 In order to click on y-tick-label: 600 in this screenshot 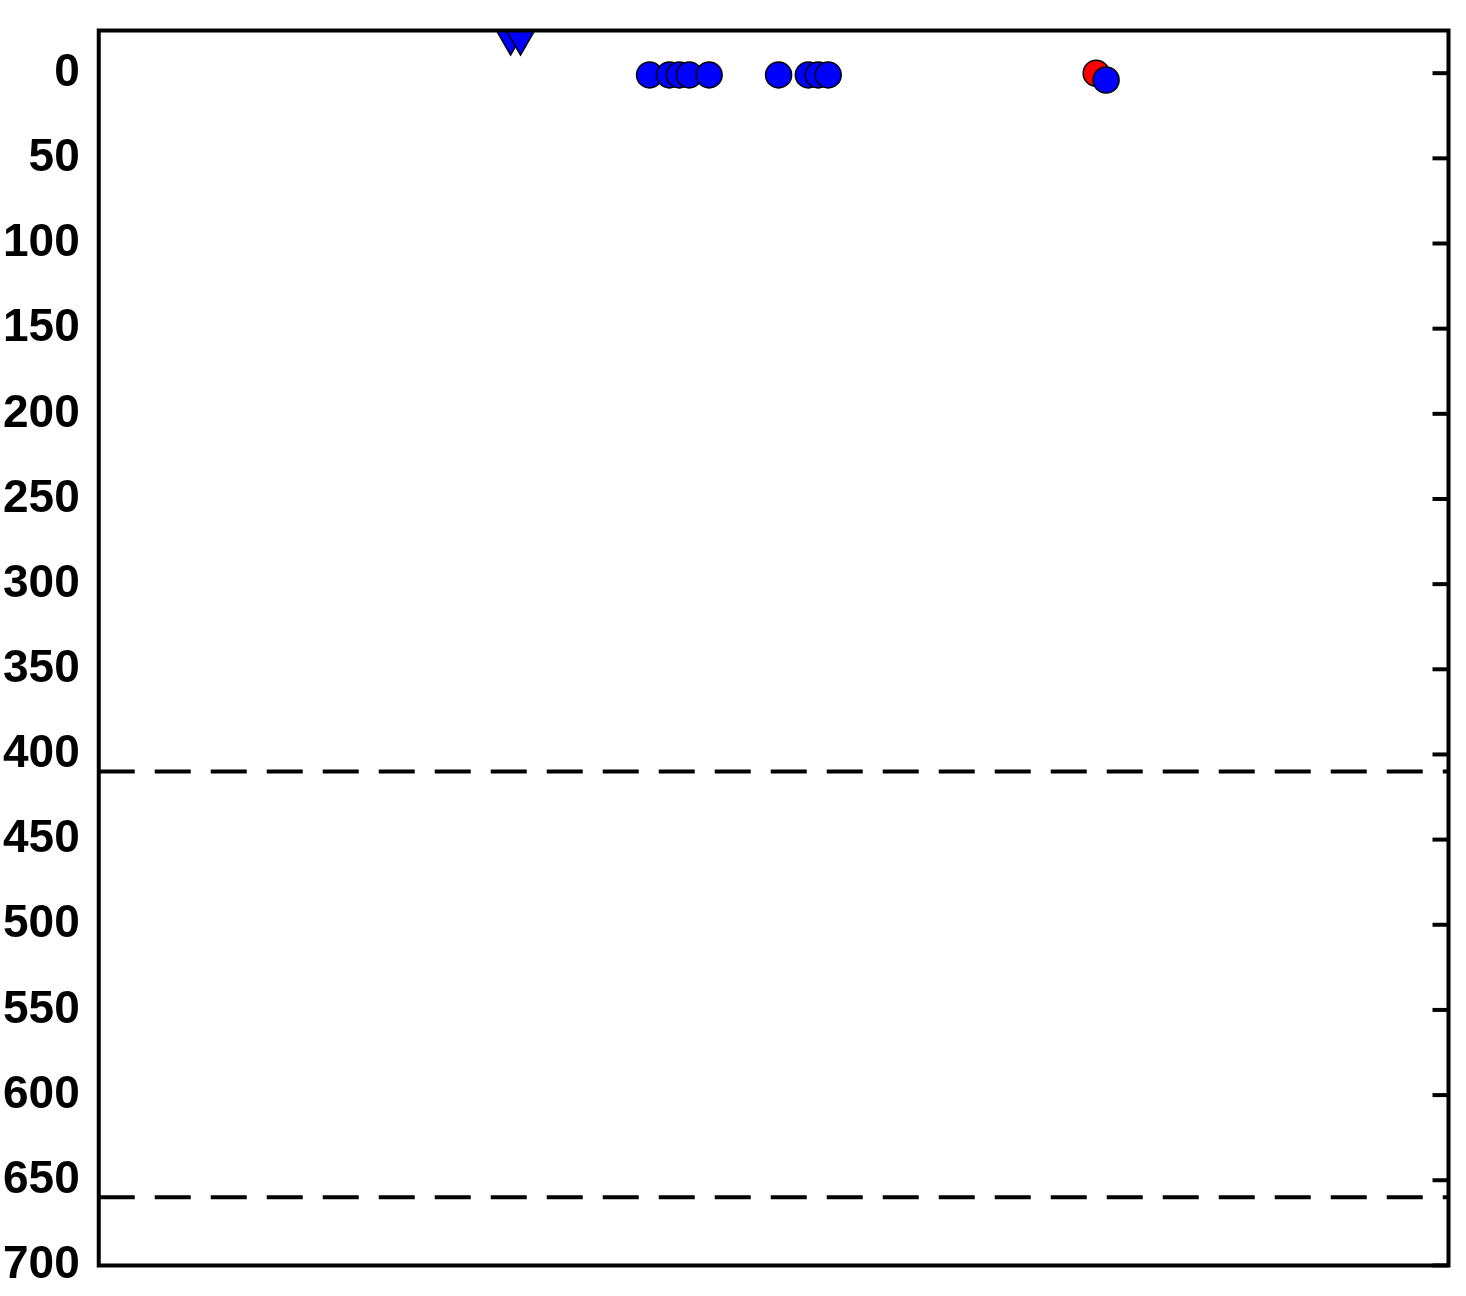, I will do `click(41, 1091)`.